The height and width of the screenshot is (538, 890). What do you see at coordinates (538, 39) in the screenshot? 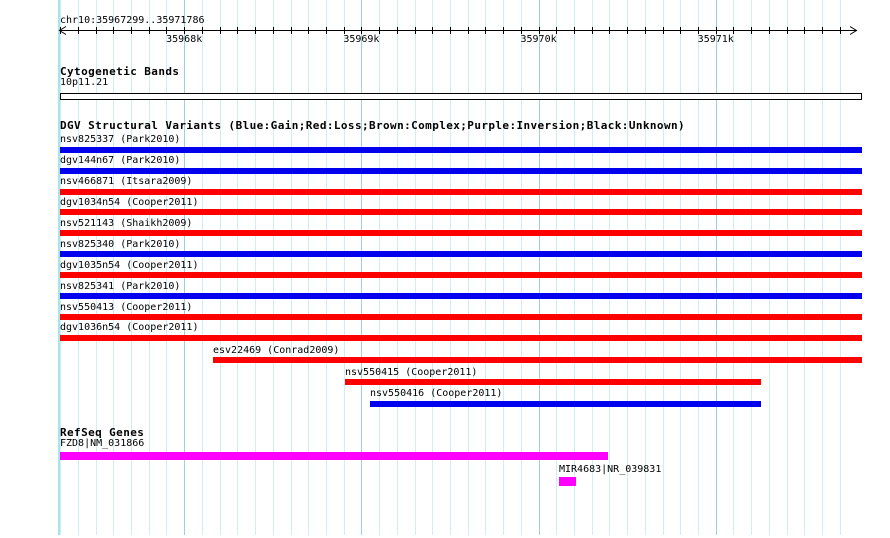
I see `ruler-label-35970k: 35970k` at bounding box center [538, 39].